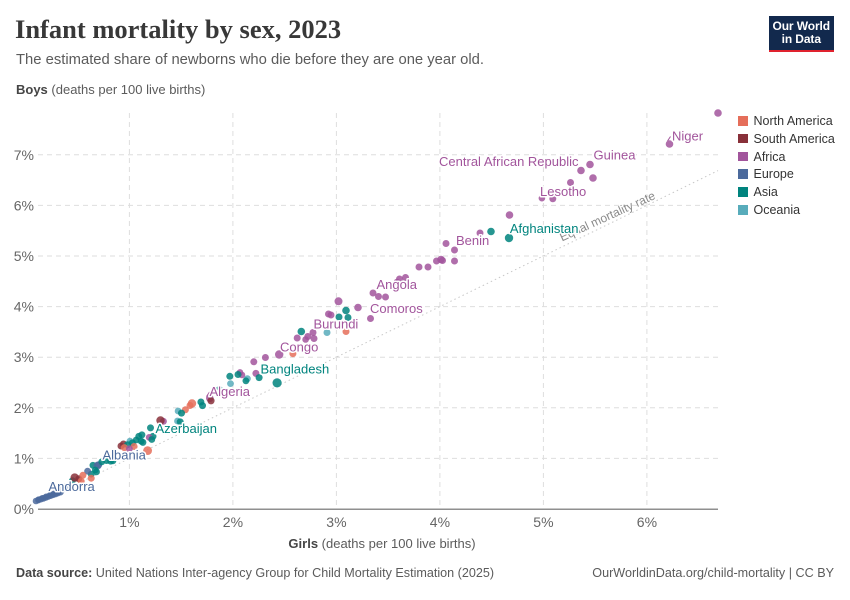 The height and width of the screenshot is (600, 850). I want to click on svg-text: Guinea, so click(615, 155).